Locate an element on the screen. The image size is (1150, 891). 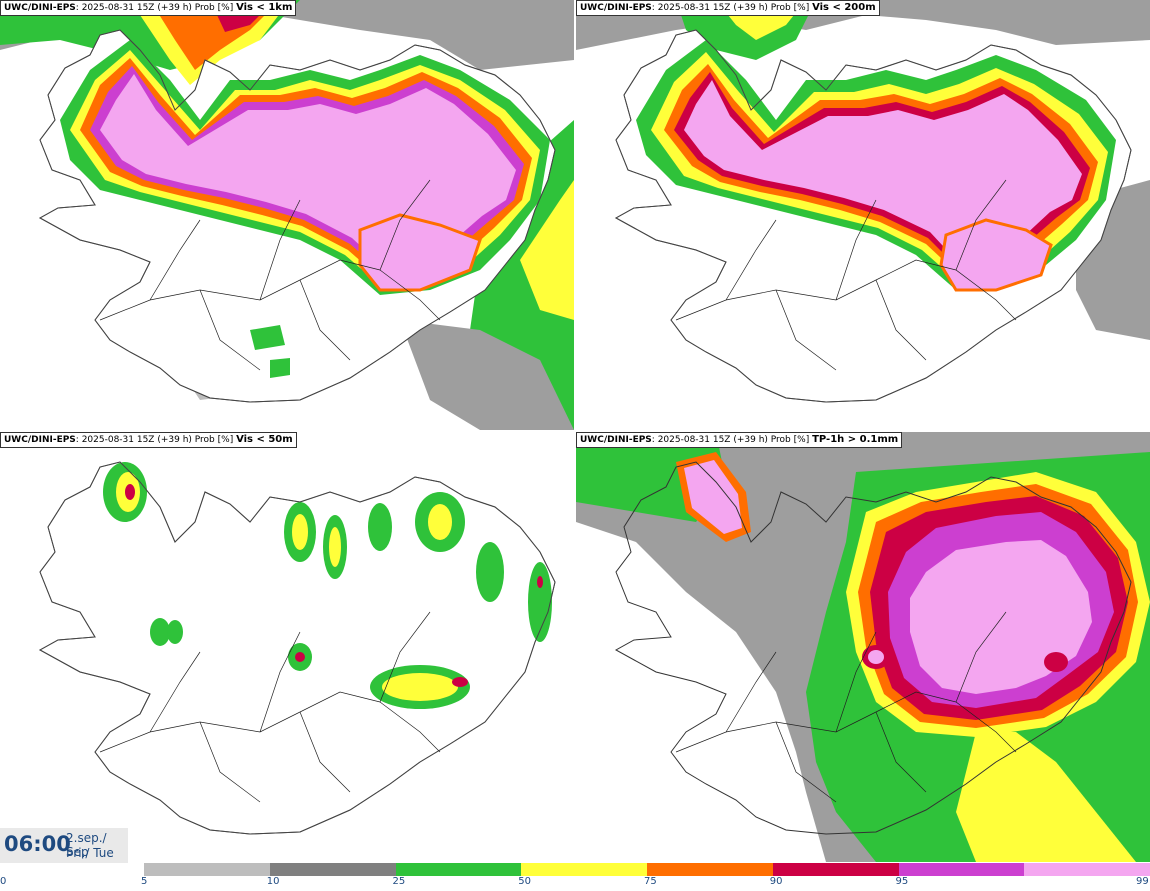
colorbar-tick-label: 90 is located at coordinates (776, 881).